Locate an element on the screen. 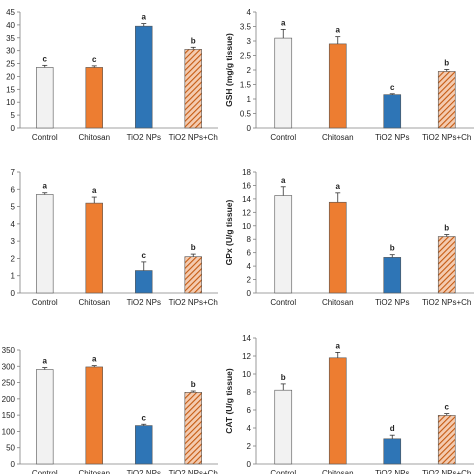  y-tick-label: 25 is located at coordinates (10, 64).